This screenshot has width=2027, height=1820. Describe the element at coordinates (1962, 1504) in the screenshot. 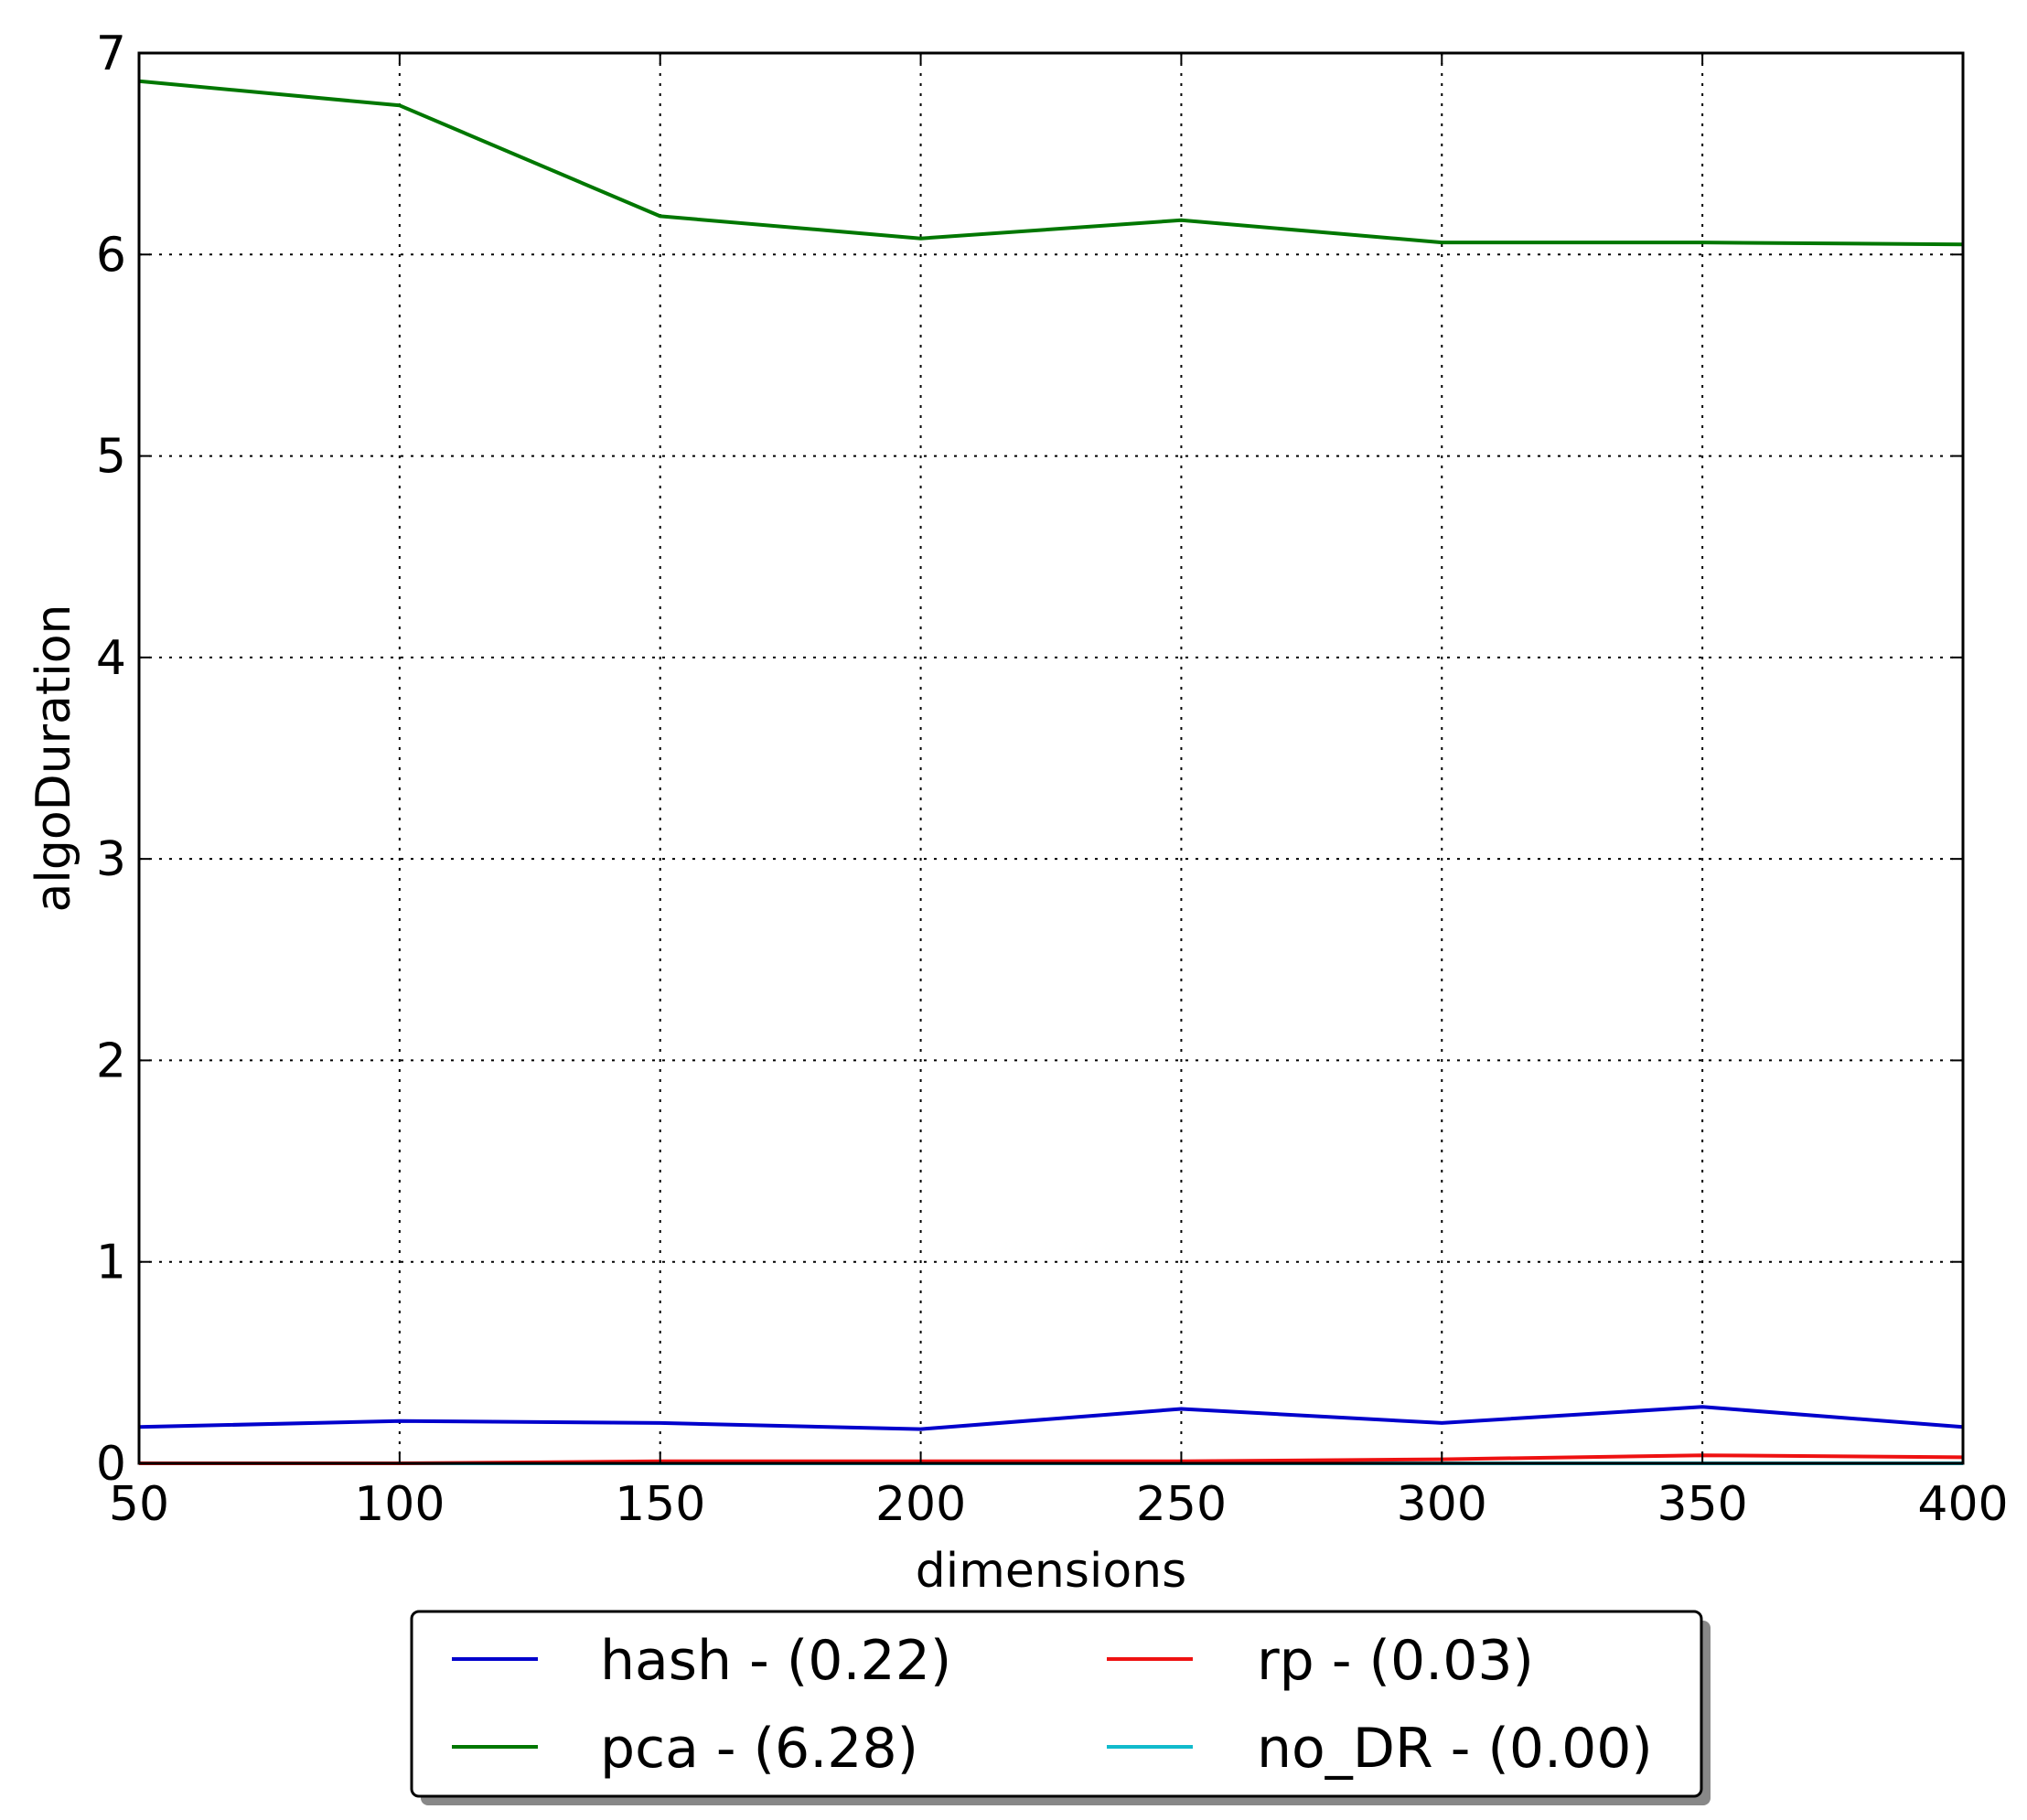

I see `x-tick-label: 400` at that location.